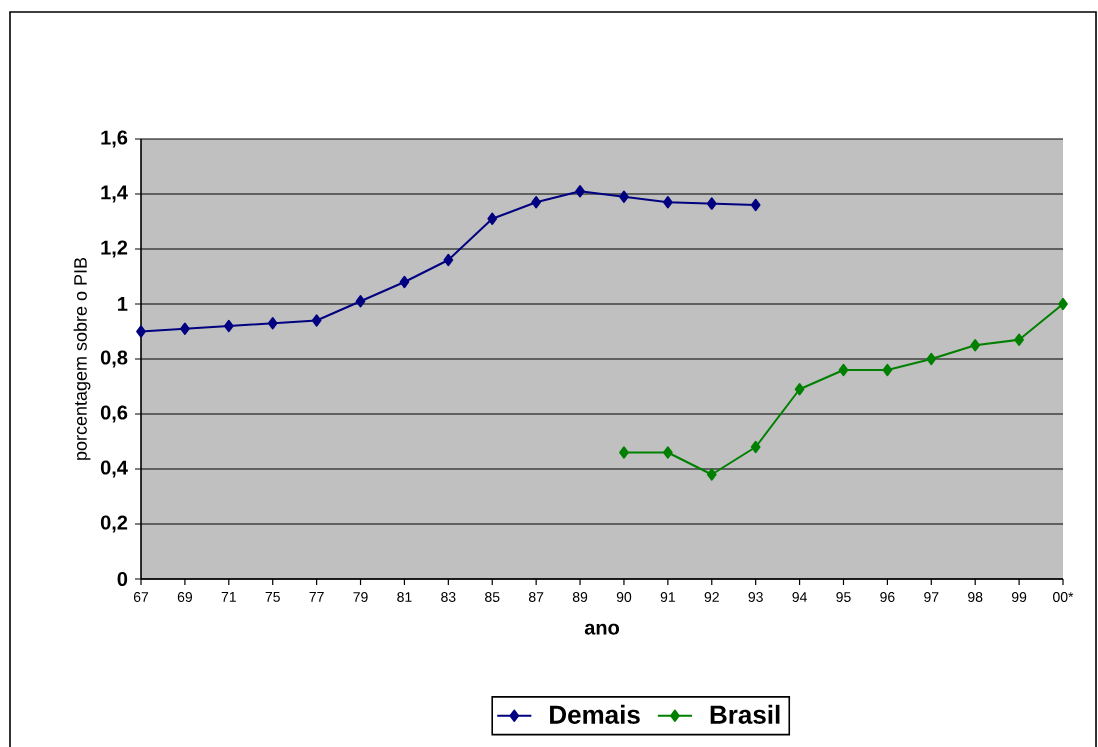 The width and height of the screenshot is (1098, 747). I want to click on y-tick-label: 0,6, so click(114, 414).